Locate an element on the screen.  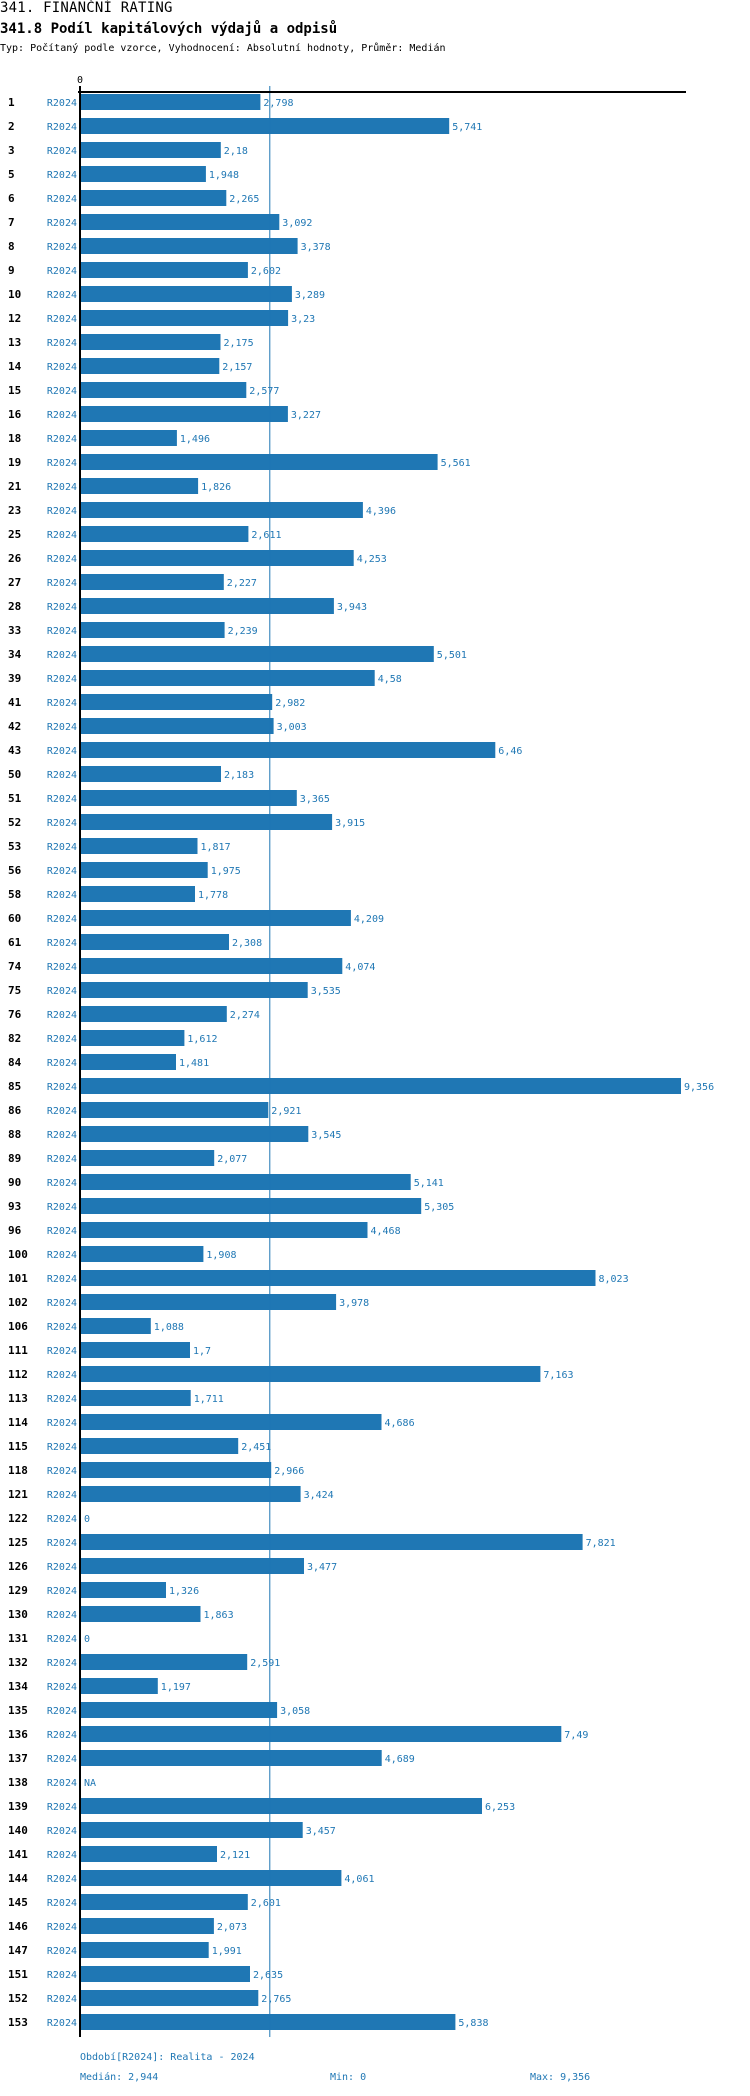
bar-row: 16 R2024 3,227 is located at coordinates (164, 414).